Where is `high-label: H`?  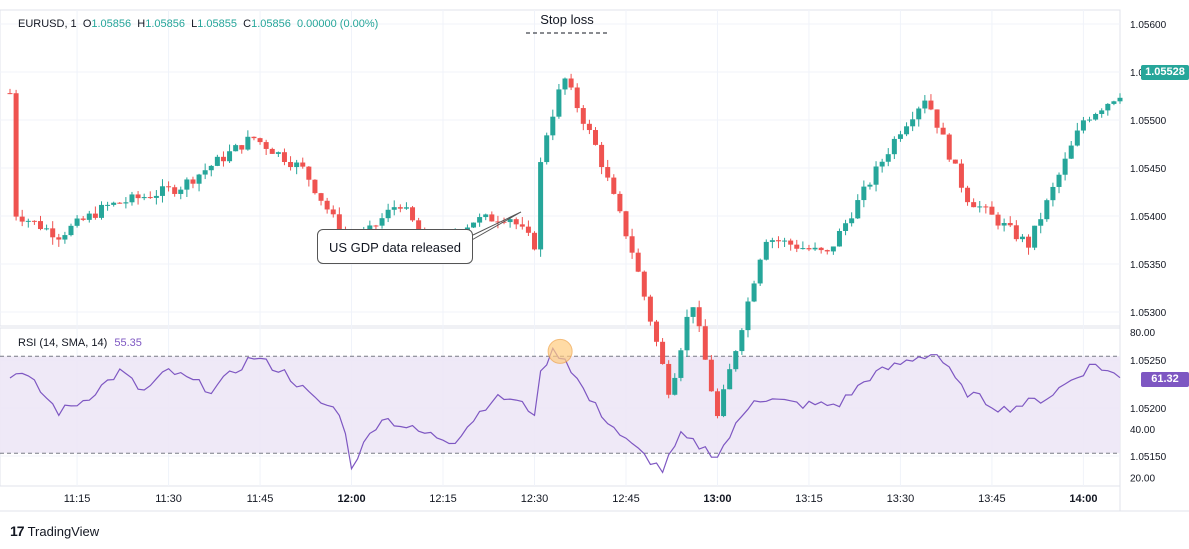 high-label: H is located at coordinates (141, 24).